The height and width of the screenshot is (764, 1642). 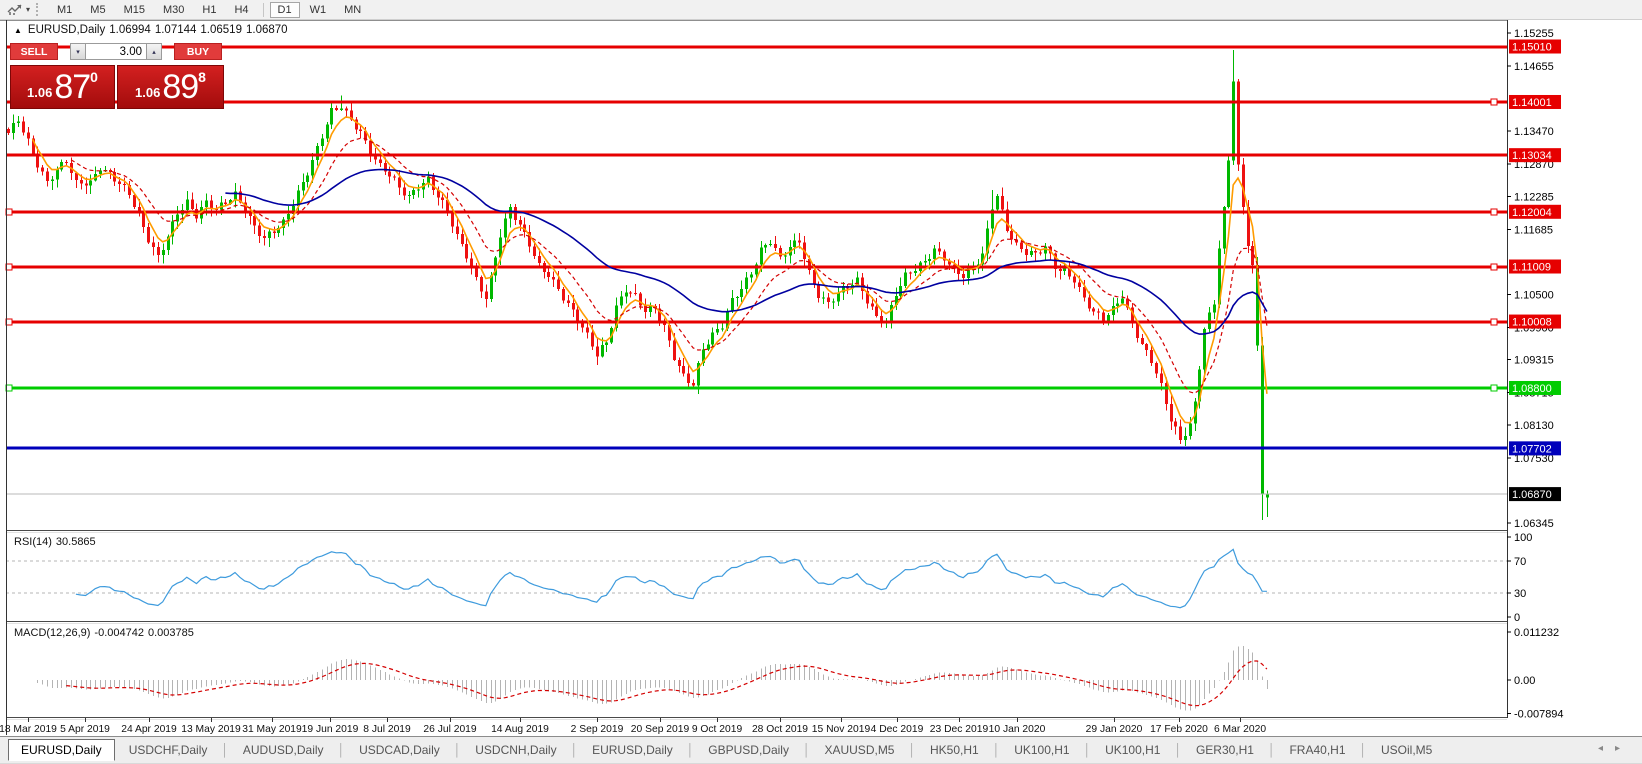 What do you see at coordinates (75, 542) in the screenshot?
I see `rsi-value: 30.5865` at bounding box center [75, 542].